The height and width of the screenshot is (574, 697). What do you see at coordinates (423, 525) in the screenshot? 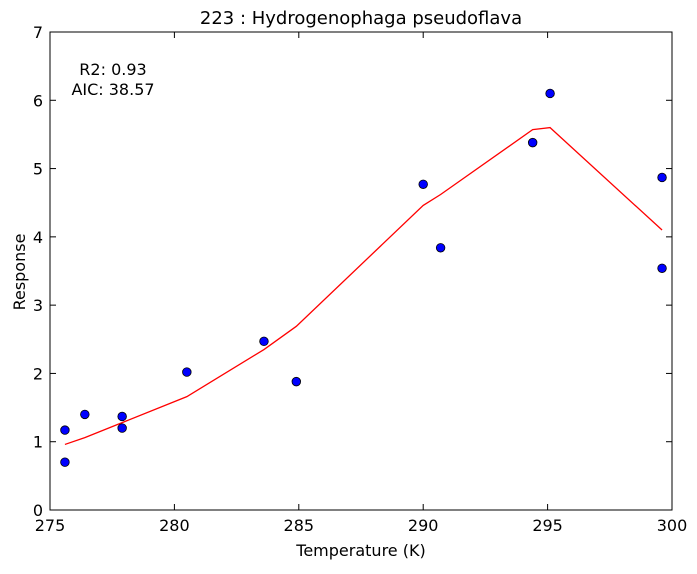
I see `x-tick-label: 290` at bounding box center [423, 525].